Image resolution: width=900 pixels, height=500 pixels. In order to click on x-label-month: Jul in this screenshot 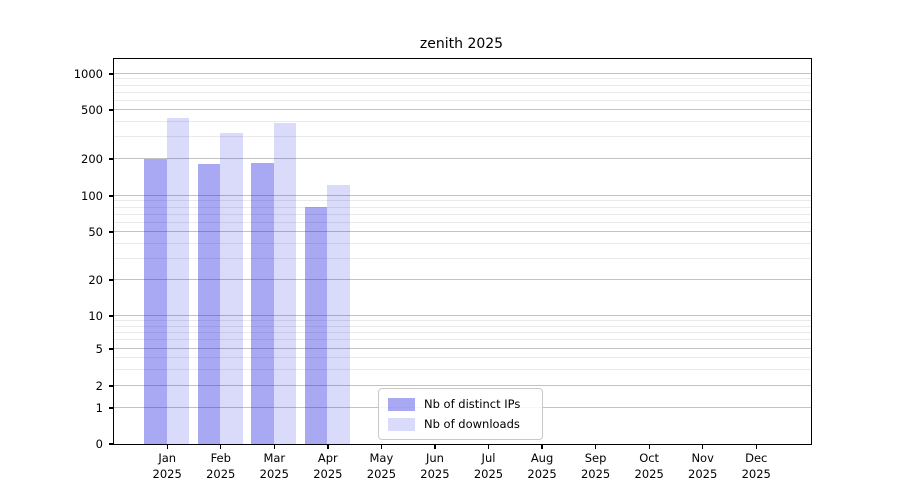, I will do `click(488, 458)`.